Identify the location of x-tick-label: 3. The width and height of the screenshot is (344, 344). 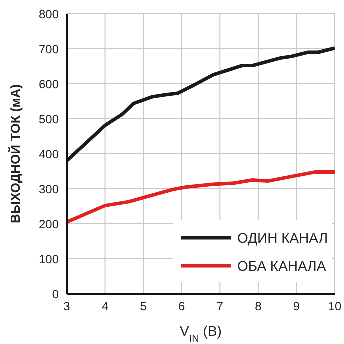
(67, 307).